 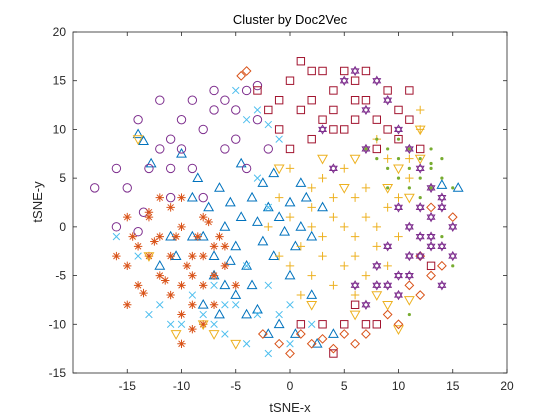 I want to click on x-axis-title: tSNE-x, so click(x=290, y=407).